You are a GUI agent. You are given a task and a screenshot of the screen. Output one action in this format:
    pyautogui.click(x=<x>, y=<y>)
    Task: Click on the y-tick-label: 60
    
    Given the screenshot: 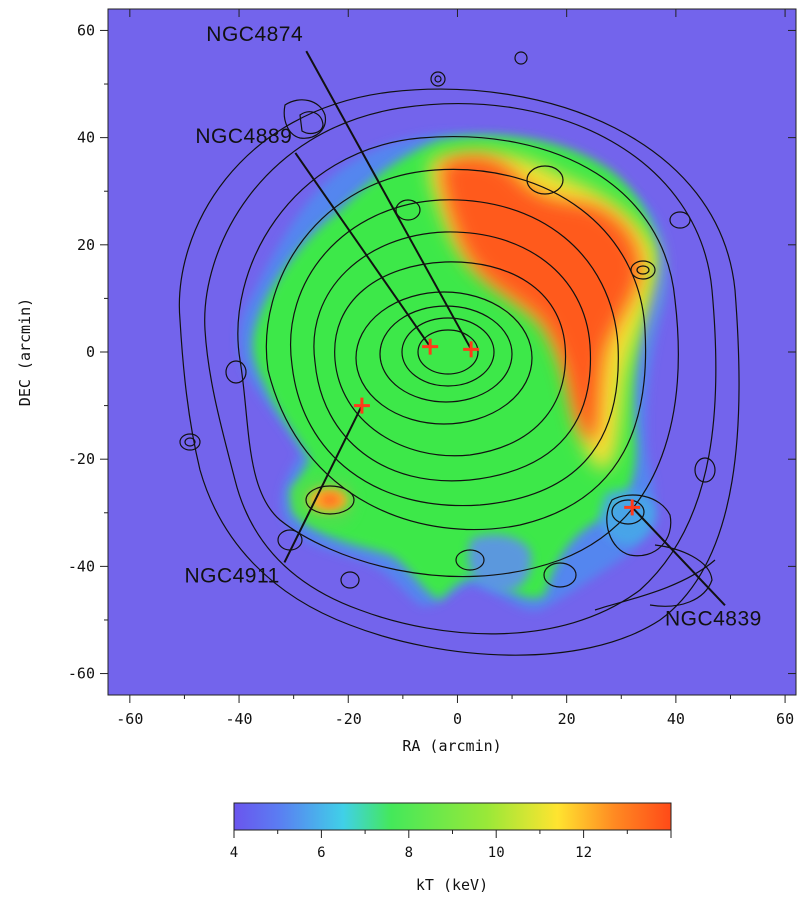 What is the action you would take?
    pyautogui.click(x=86, y=30)
    